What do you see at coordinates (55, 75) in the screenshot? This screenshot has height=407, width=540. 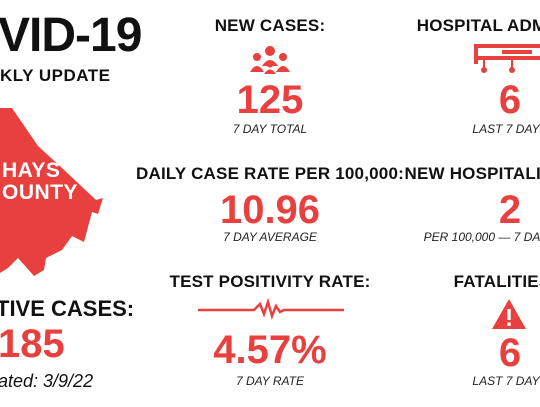 I see `page-subtitle: KLY UPDATE` at bounding box center [55, 75].